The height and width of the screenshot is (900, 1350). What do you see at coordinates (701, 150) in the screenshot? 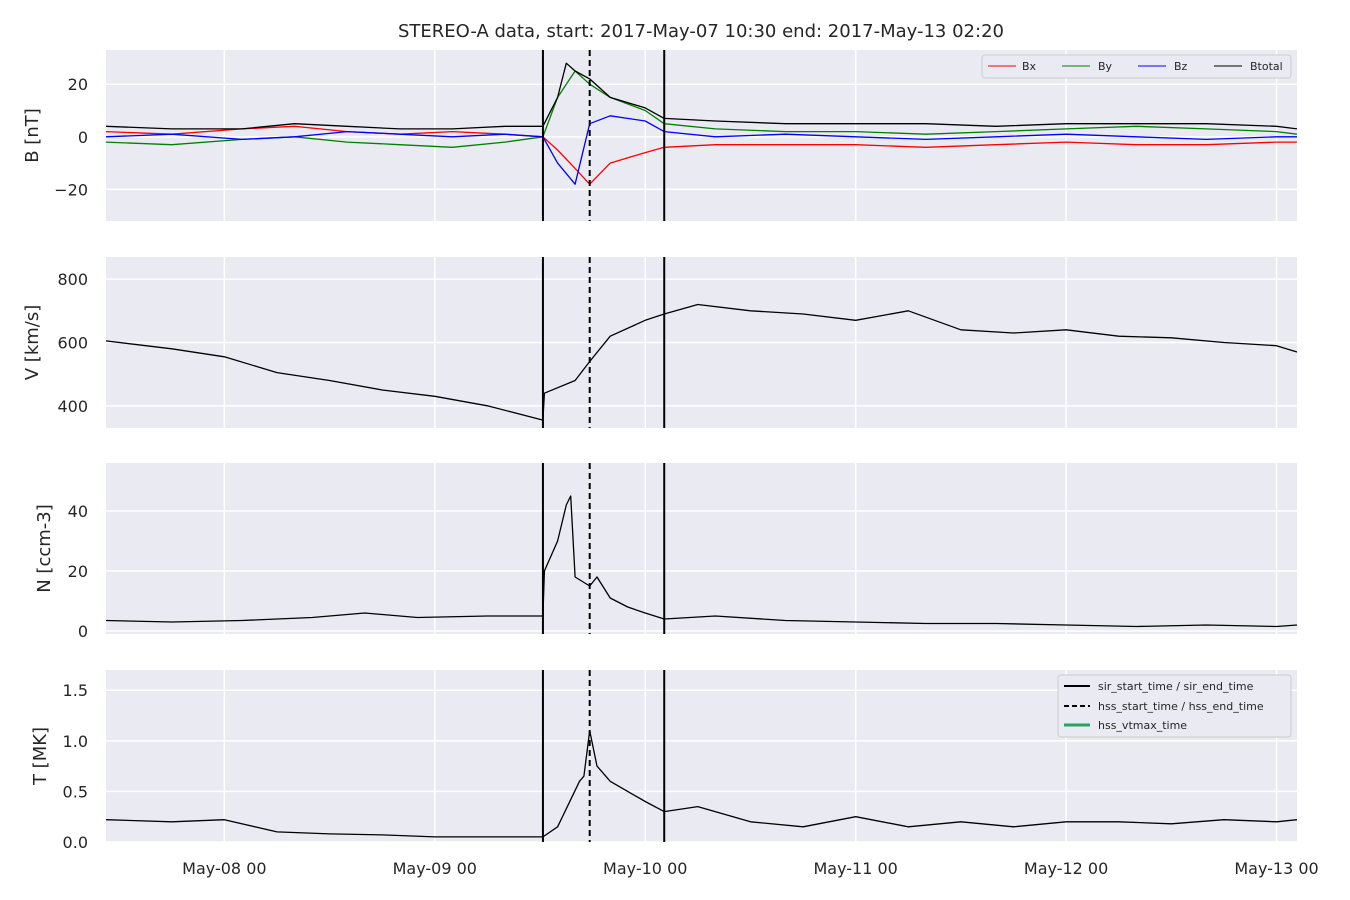
I see `series-bz-line` at bounding box center [701, 150].